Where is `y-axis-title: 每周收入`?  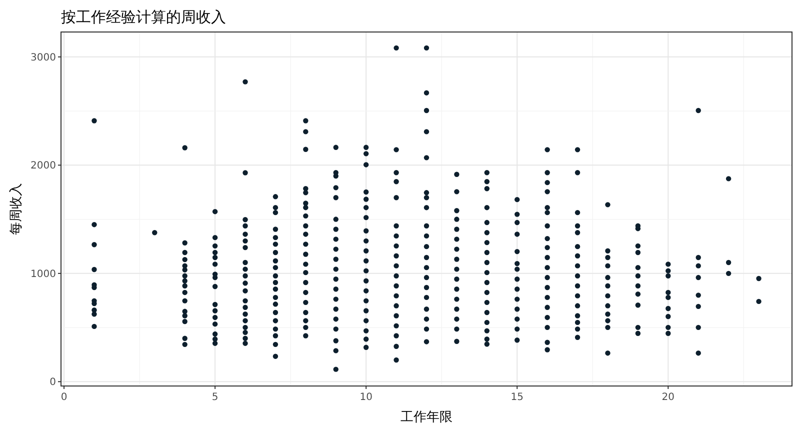
y-axis-title: 每周收入 is located at coordinates (16, 209).